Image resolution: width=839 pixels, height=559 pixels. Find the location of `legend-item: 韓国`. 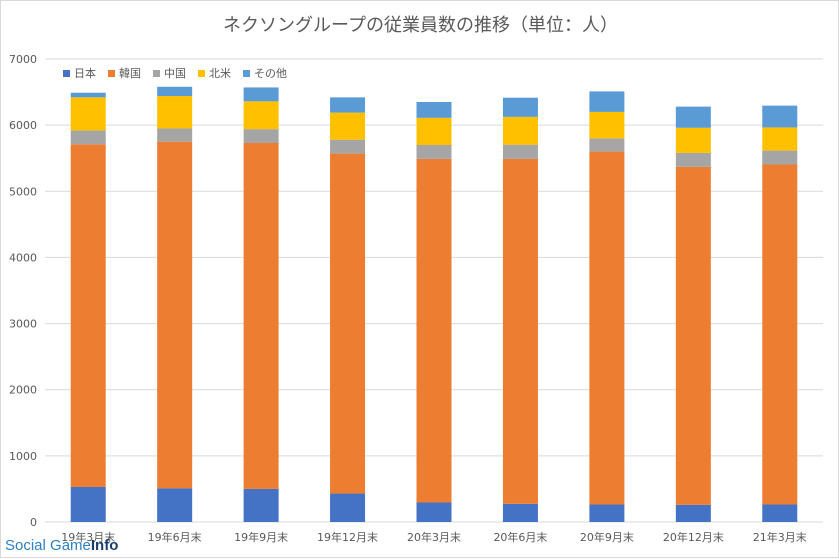

legend-item: 韓国 is located at coordinates (124, 73).